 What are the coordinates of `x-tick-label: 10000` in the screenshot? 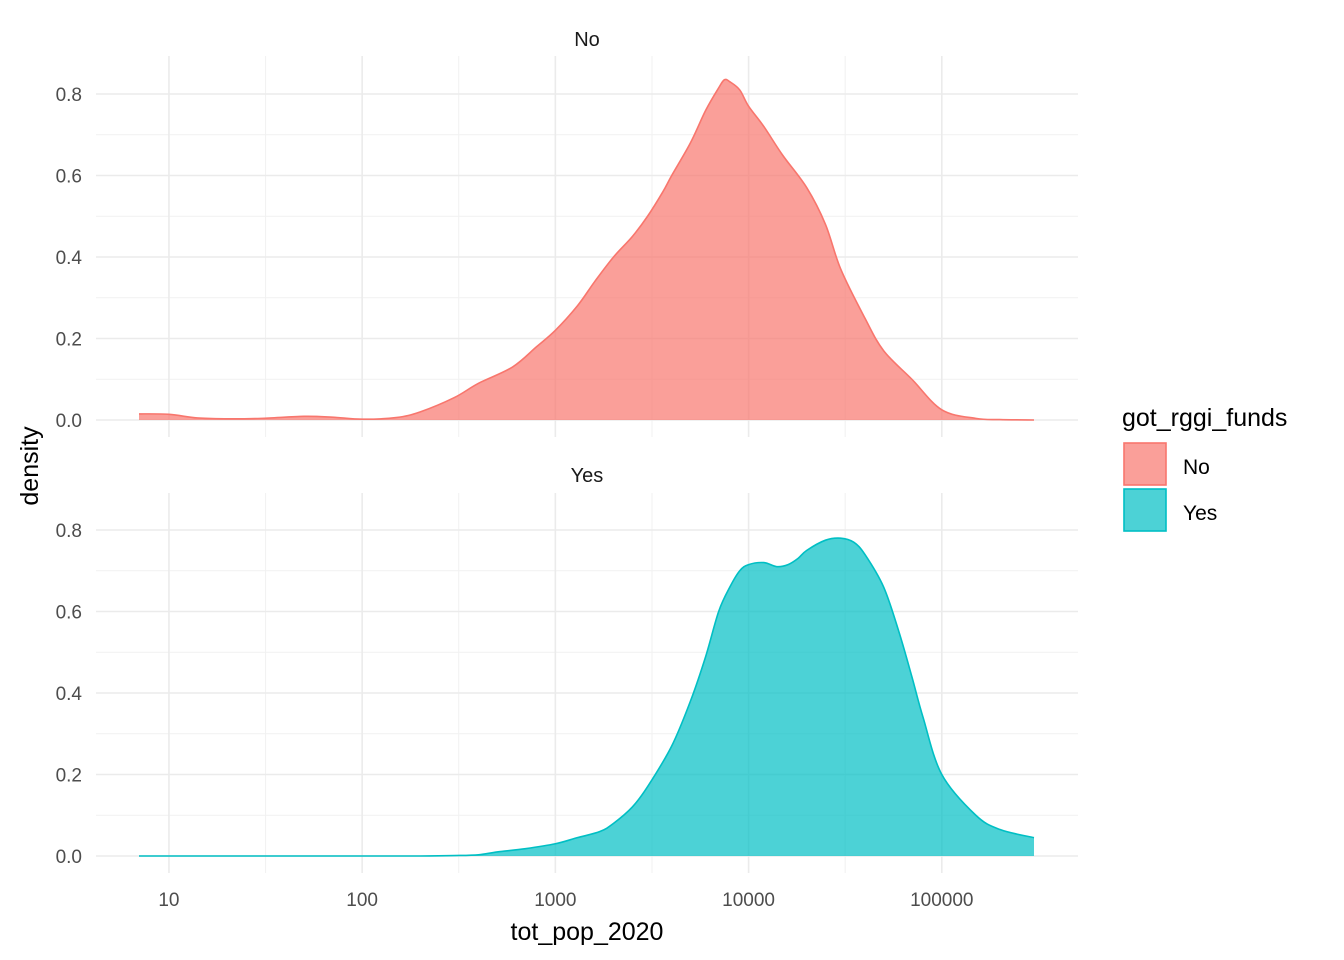 It's located at (748, 900).